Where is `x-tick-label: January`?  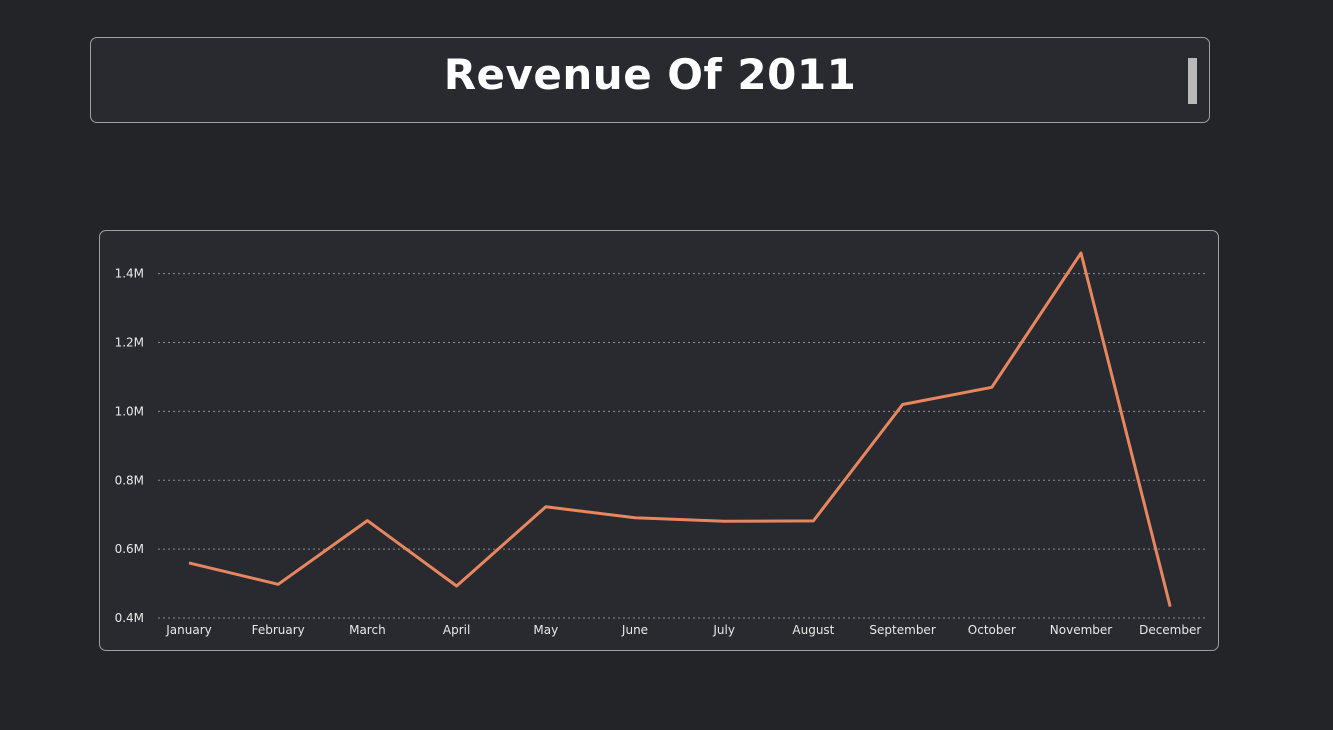 x-tick-label: January is located at coordinates (188, 630).